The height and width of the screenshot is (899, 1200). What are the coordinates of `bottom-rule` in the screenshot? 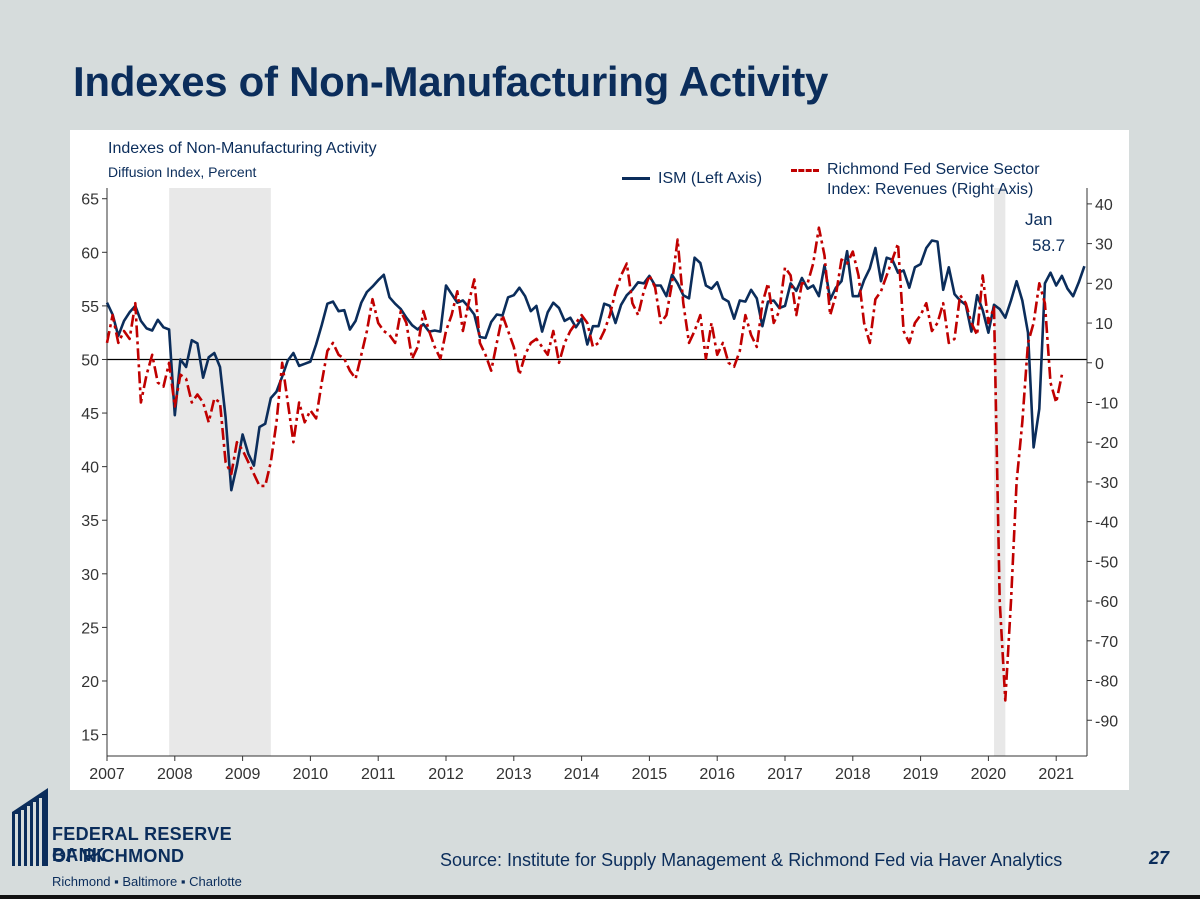 It's located at (600, 897).